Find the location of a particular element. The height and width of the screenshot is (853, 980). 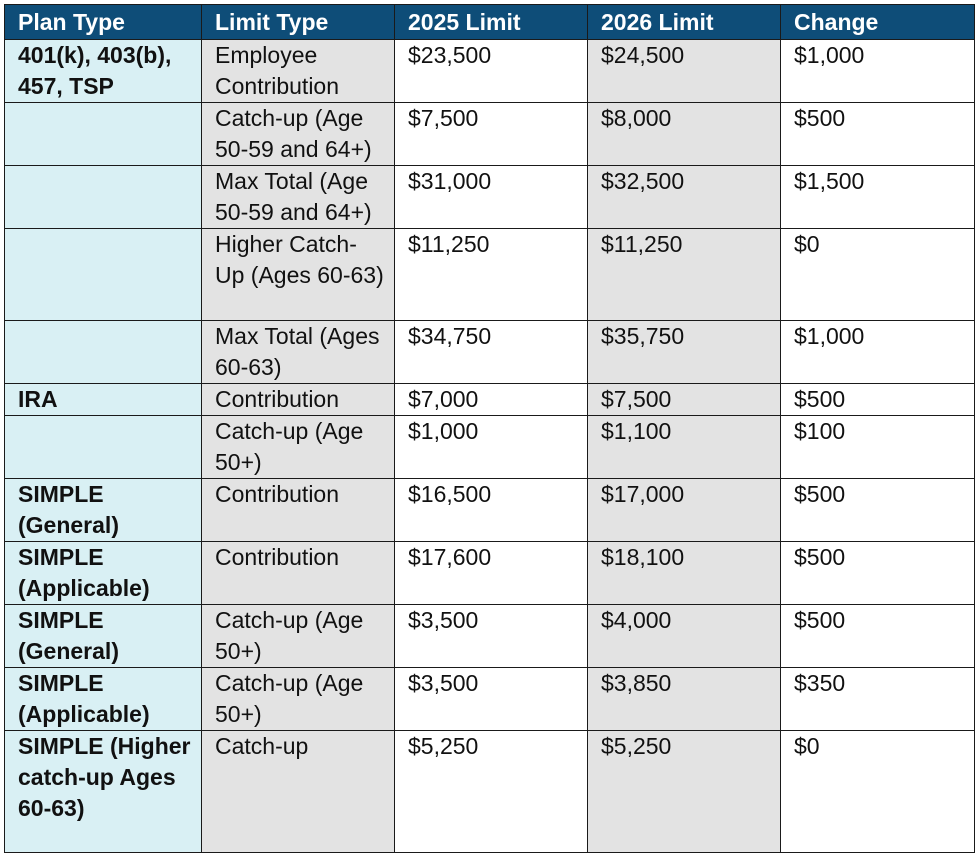

table-row: Catch-up (Age 50+) $1,000 $1,100 $100 is located at coordinates (489, 447).